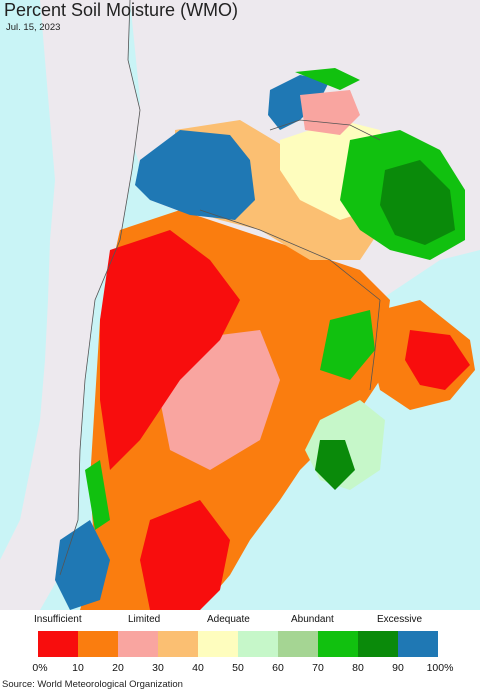  Describe the element at coordinates (299, 102) in the screenshot. I see `north-blue` at that location.